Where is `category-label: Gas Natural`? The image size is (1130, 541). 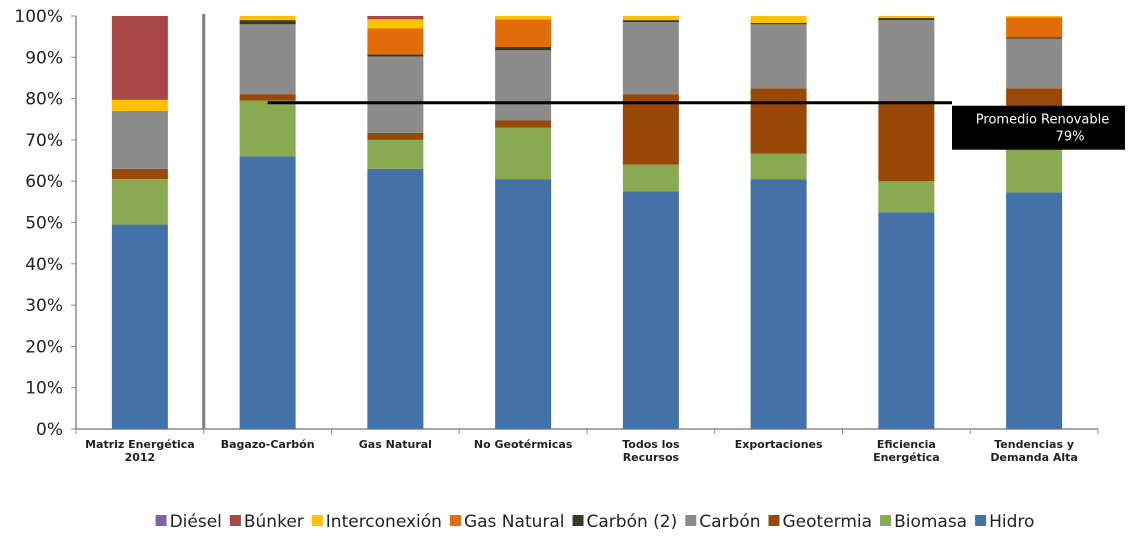
category-label: Gas Natural is located at coordinates (395, 444).